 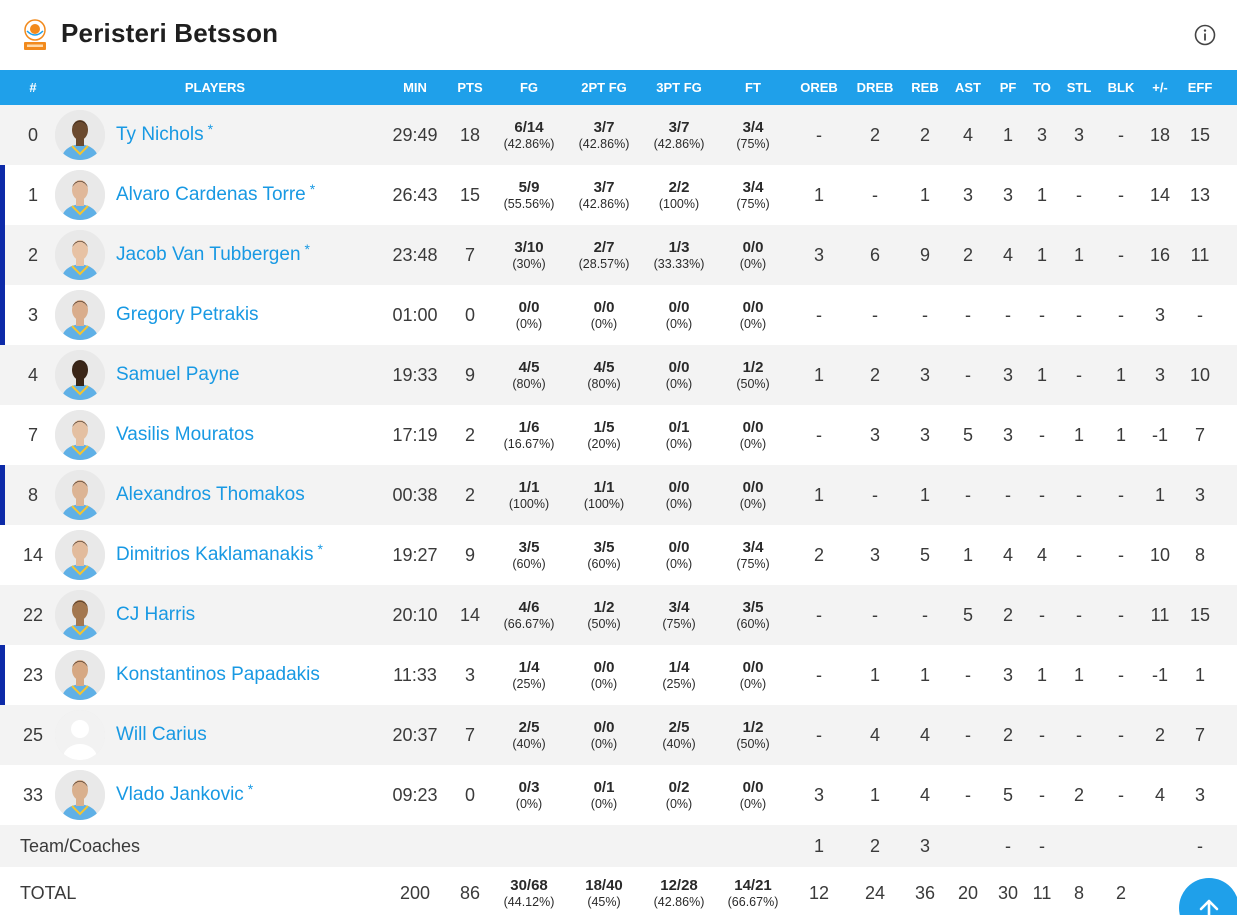 I want to click on stat-oreb: 1, so click(x=819, y=374).